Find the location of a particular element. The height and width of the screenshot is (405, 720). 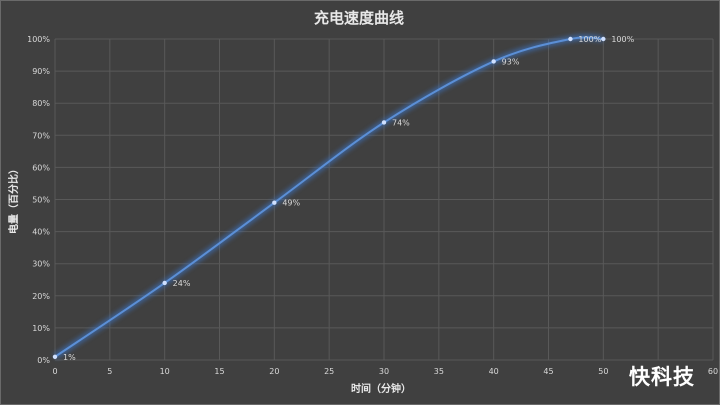

x-tick-label: 35 is located at coordinates (439, 371).